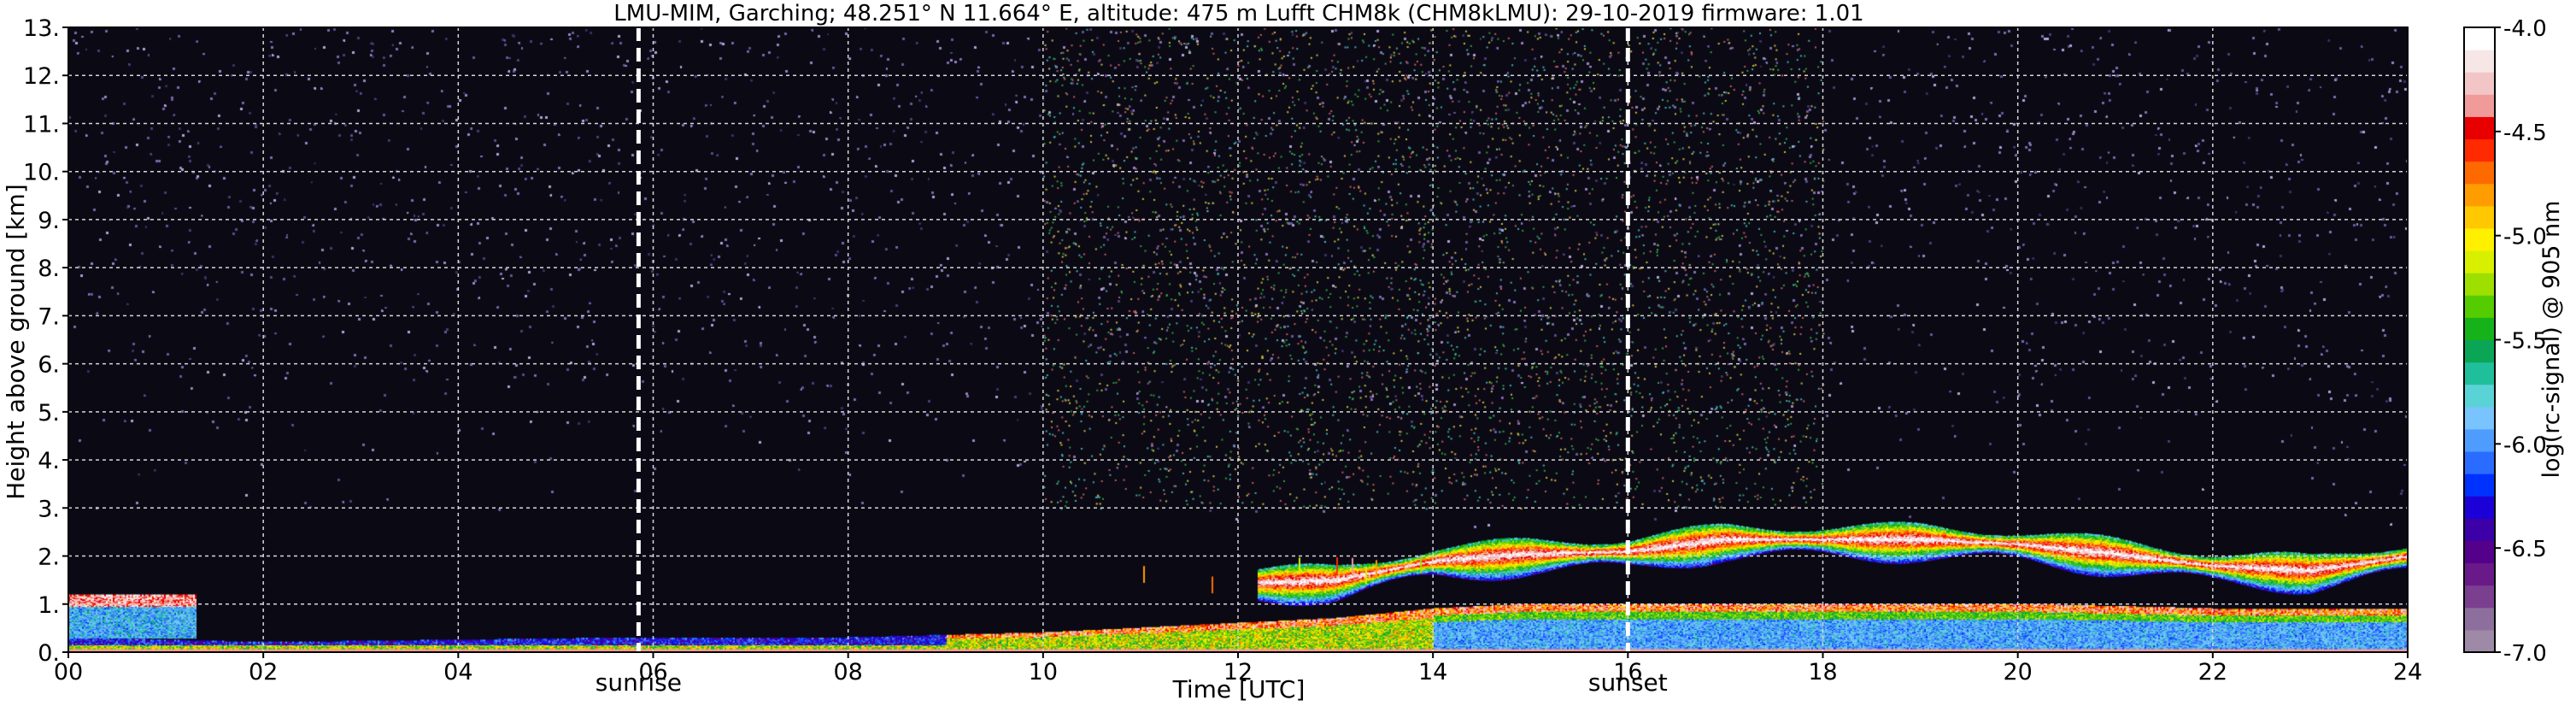  I want to click on colorbar-tick-label: -5.0, so click(2525, 237).